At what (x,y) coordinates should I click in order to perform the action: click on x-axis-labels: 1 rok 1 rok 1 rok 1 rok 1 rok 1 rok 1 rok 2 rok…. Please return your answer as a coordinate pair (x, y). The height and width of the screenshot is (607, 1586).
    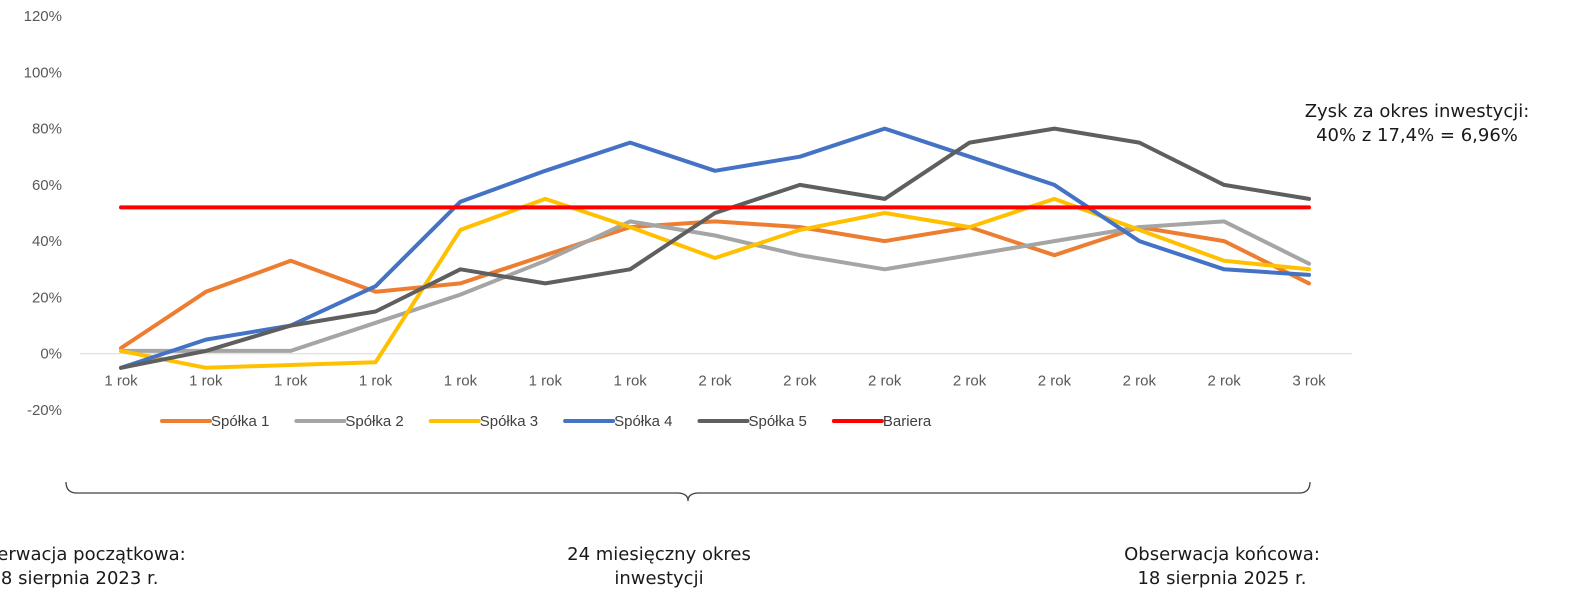
    Looking at the image, I should click on (715, 381).